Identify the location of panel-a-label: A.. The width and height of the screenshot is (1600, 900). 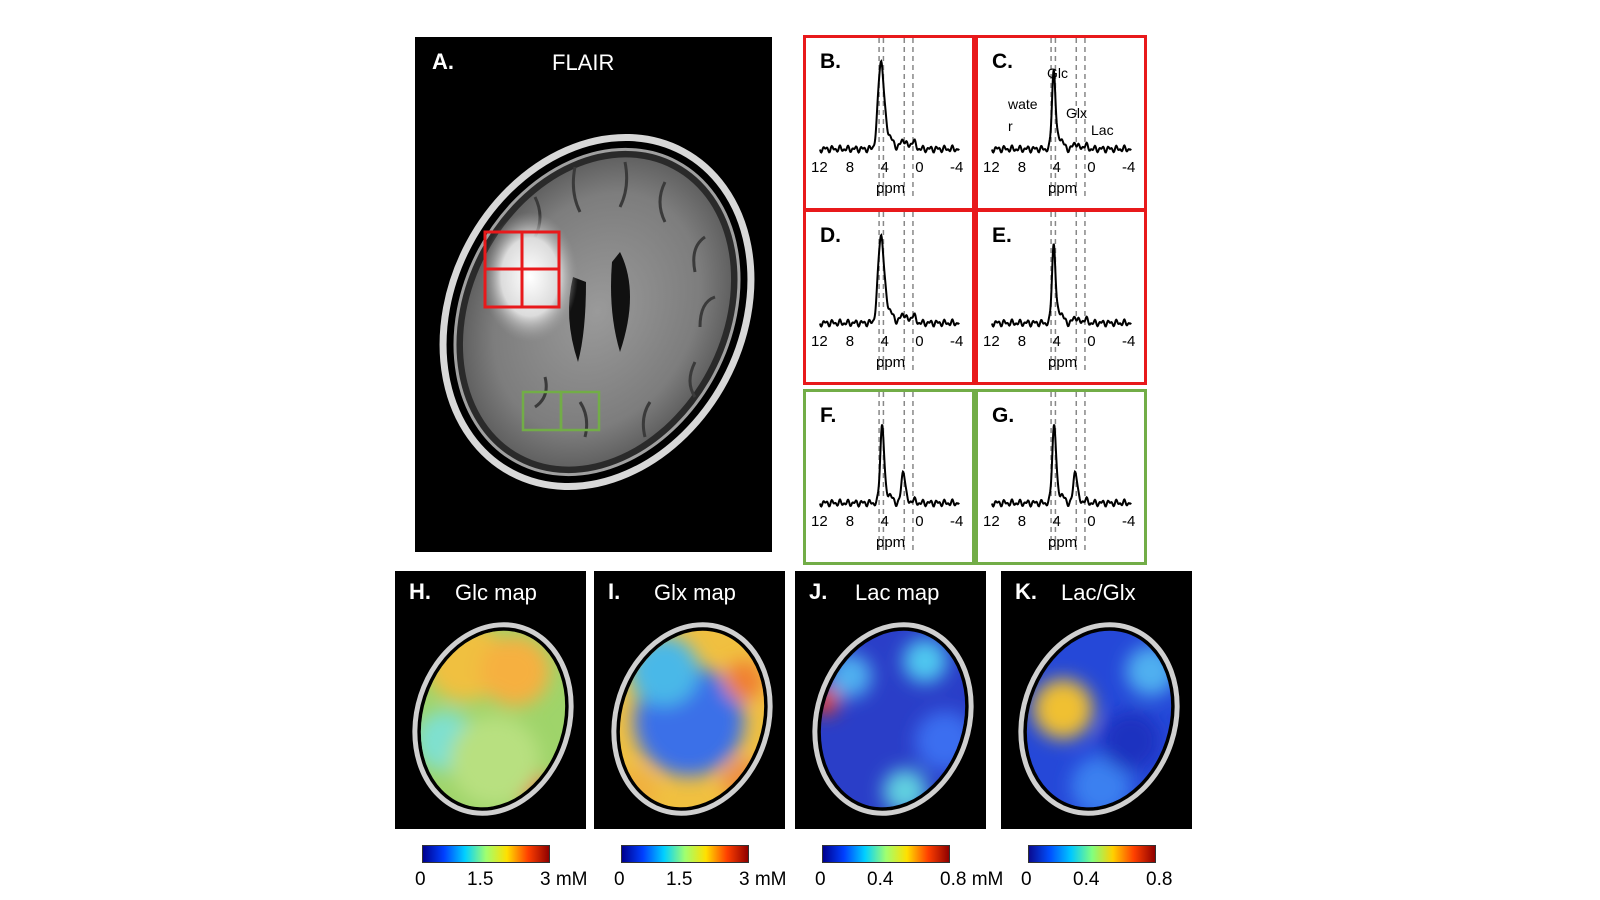
(443, 61).